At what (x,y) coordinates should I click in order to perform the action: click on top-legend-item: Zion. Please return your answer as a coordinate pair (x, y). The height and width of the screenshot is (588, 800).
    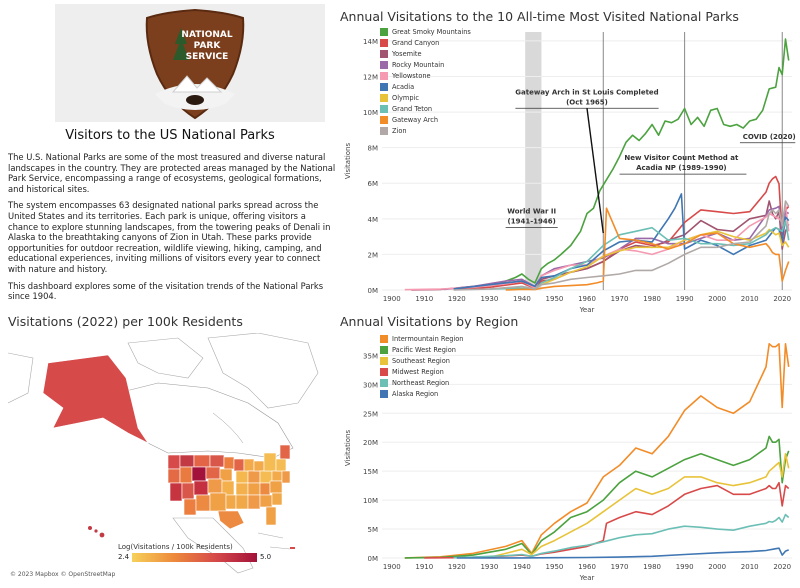
    Looking at the image, I should click on (425, 131).